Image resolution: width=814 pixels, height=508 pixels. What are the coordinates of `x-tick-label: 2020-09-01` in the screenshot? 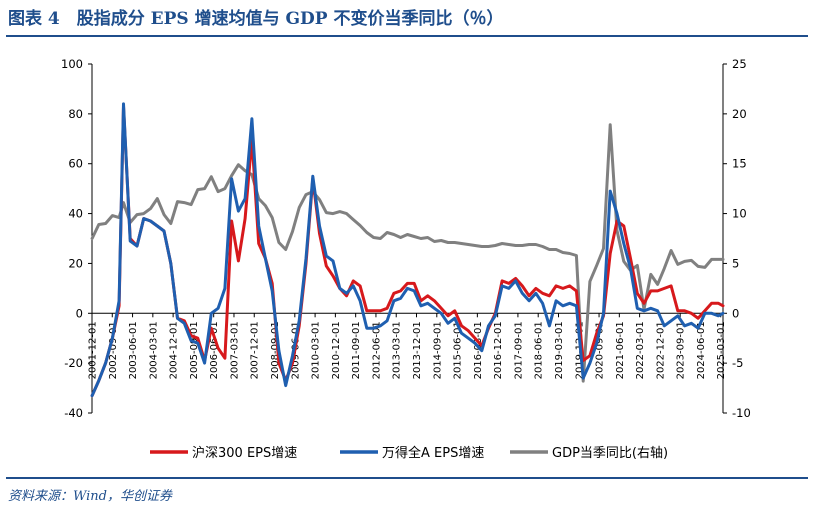 It's located at (600, 350).